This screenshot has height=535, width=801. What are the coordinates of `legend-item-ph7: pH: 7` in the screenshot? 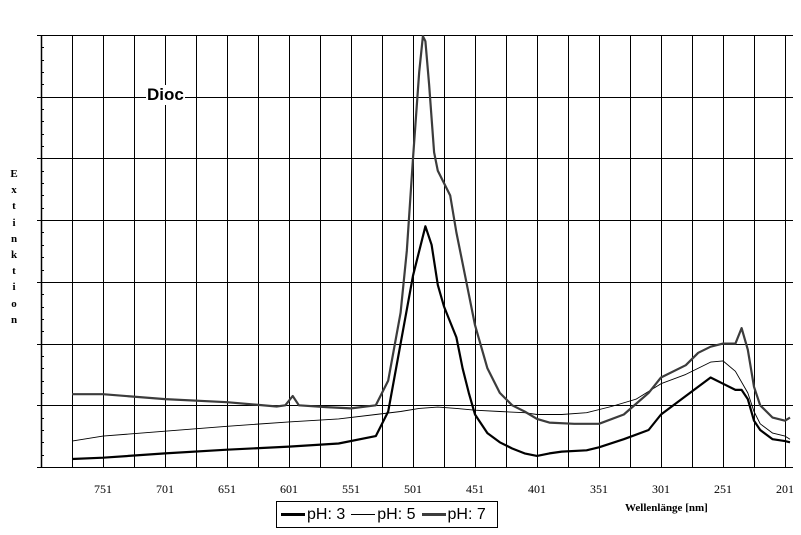 It's located at (453, 514).